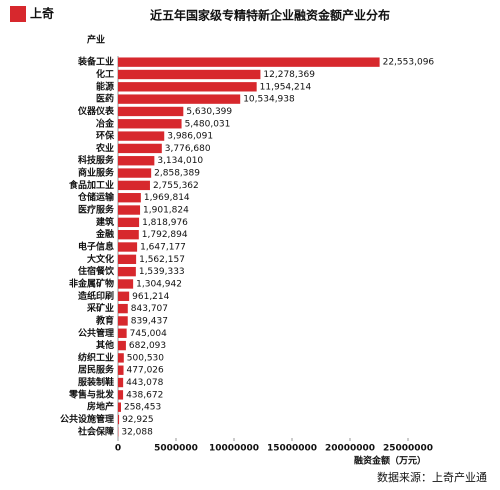 The width and height of the screenshot is (500, 490). I want to click on y-axis-label: 产业, so click(96, 40).